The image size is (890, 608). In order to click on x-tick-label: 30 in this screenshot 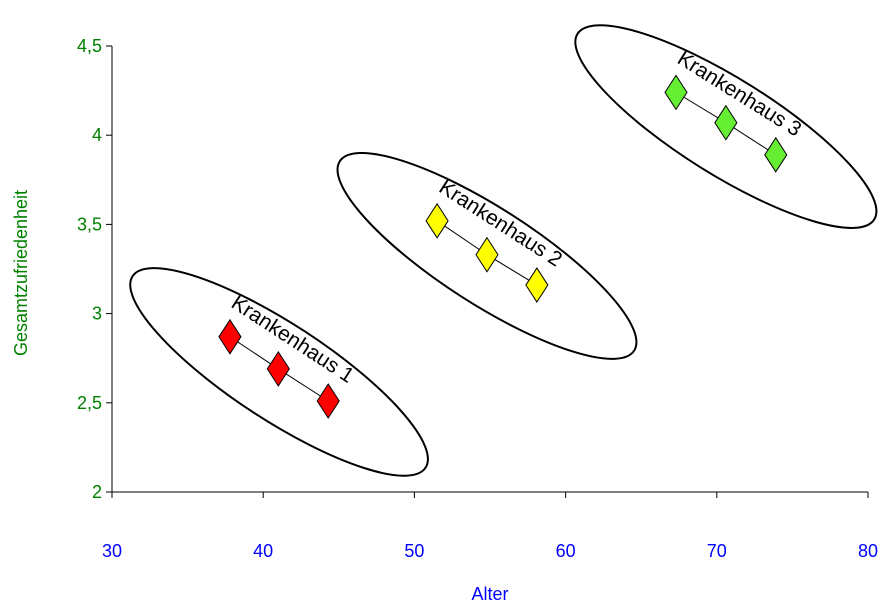, I will do `click(112, 551)`.